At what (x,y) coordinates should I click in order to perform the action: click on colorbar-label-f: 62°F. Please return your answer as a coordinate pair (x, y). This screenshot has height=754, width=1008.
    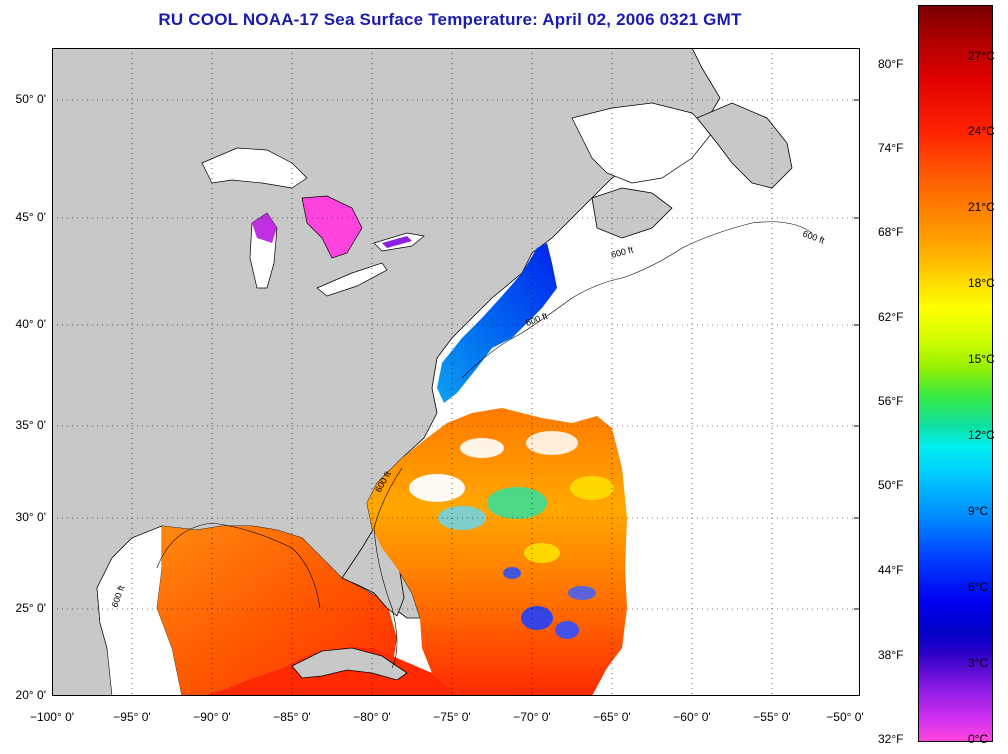
    Looking at the image, I should click on (891, 317).